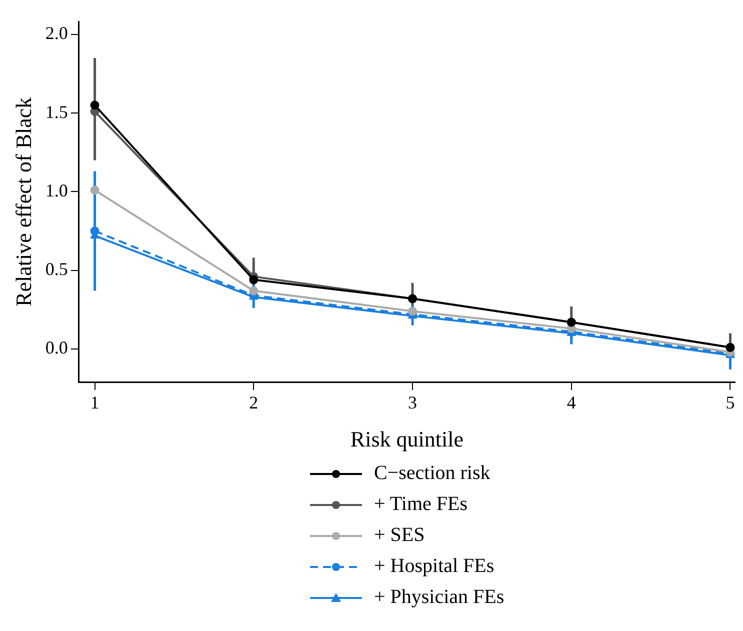  Describe the element at coordinates (253, 402) in the screenshot. I see `x-tick-label: 2` at that location.